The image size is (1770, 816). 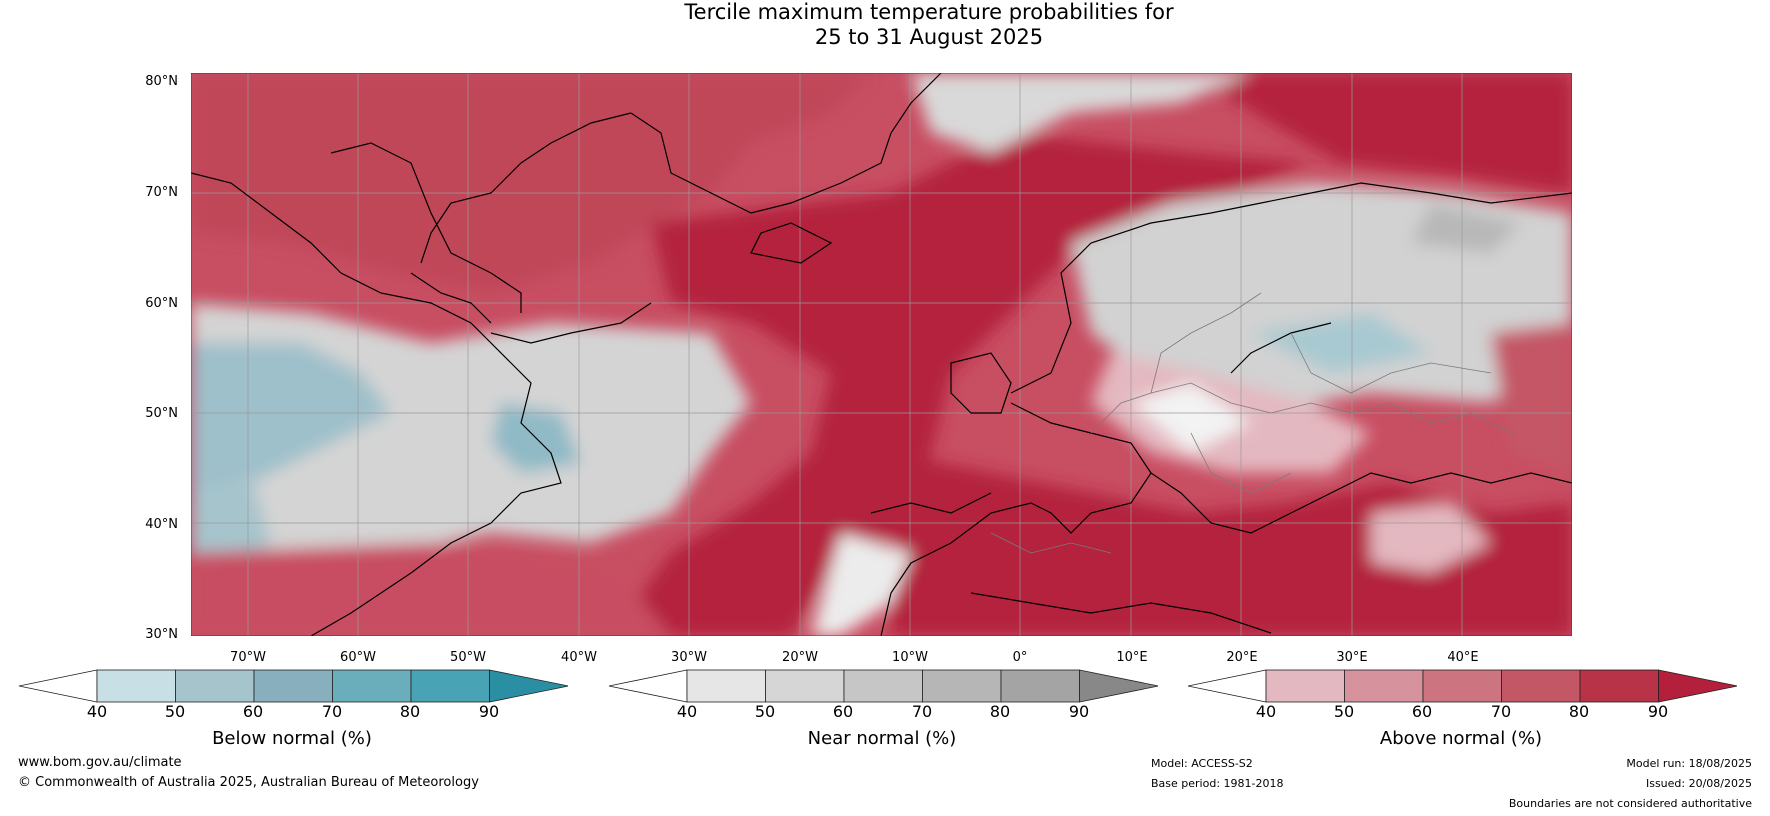 I want to click on below-tick-50: 50, so click(x=175, y=711).